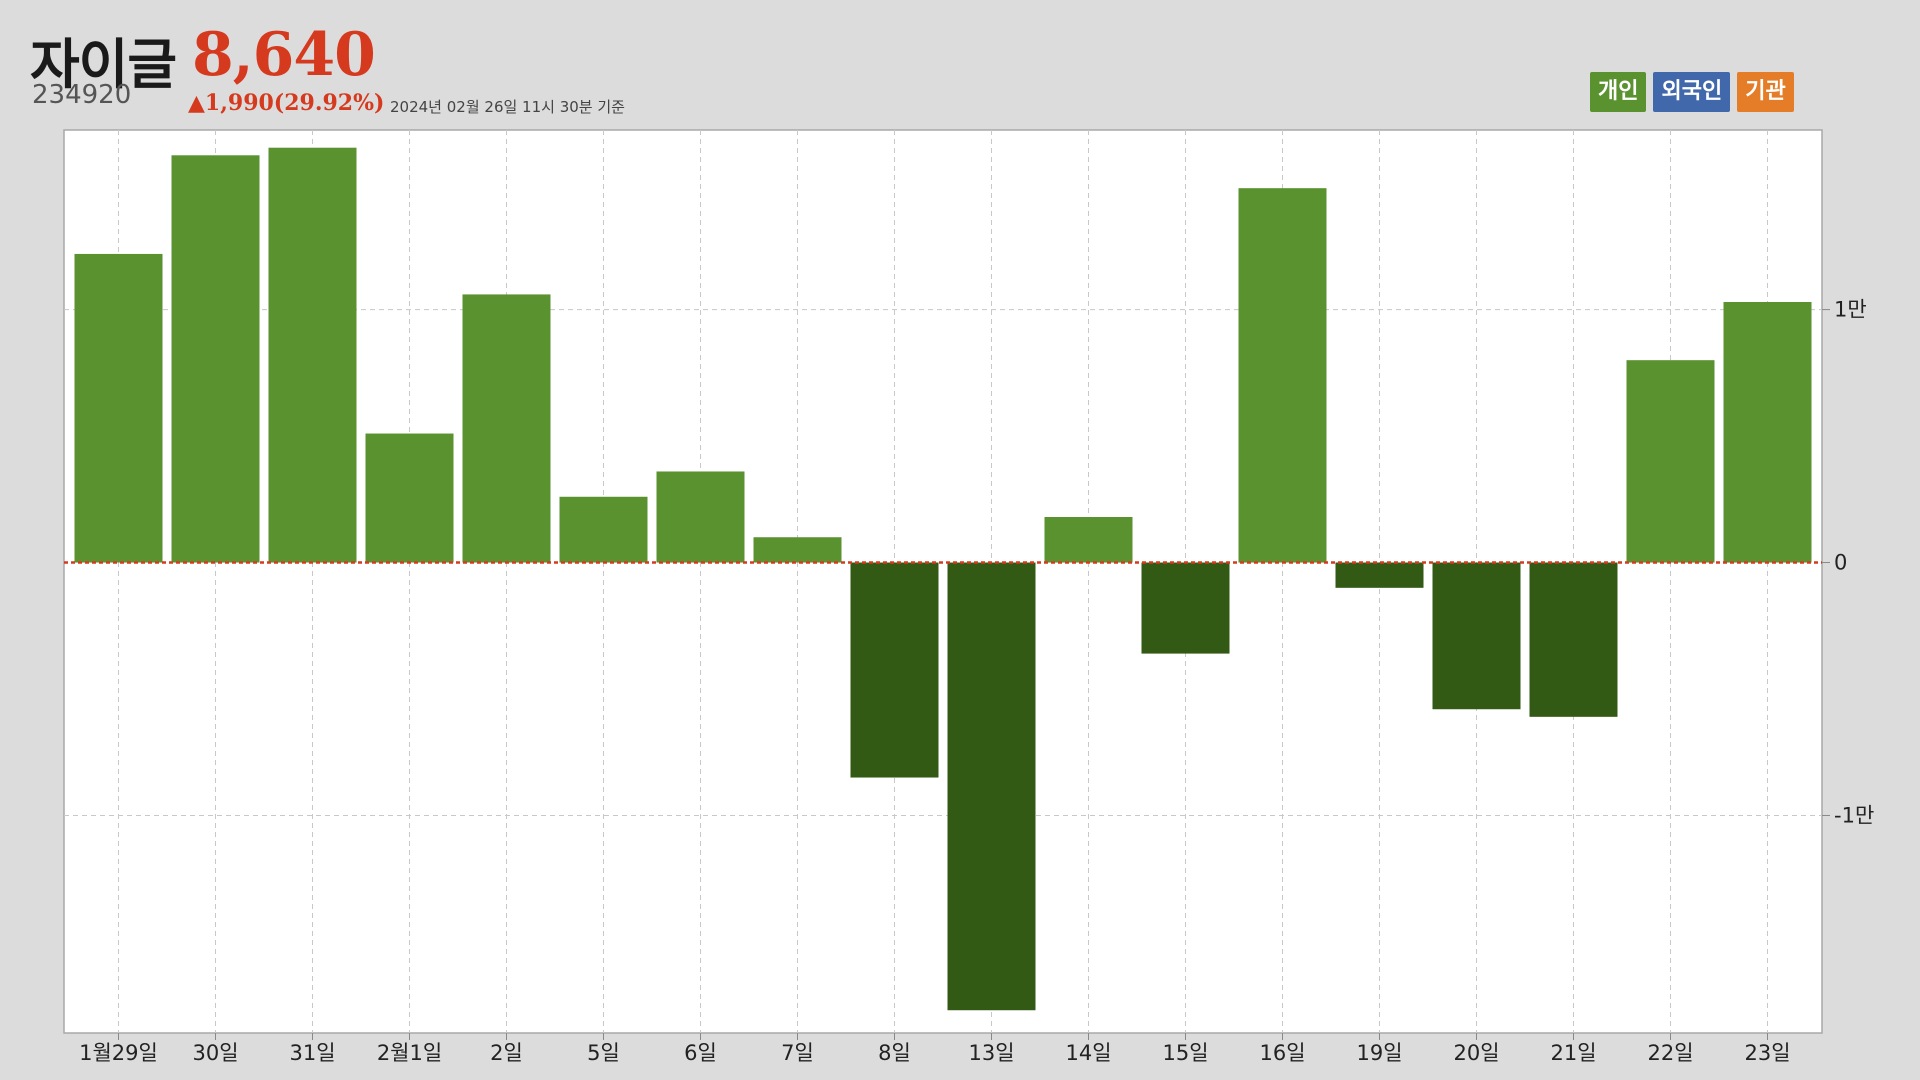  I want to click on x-tick-label: 2일, so click(506, 1053).